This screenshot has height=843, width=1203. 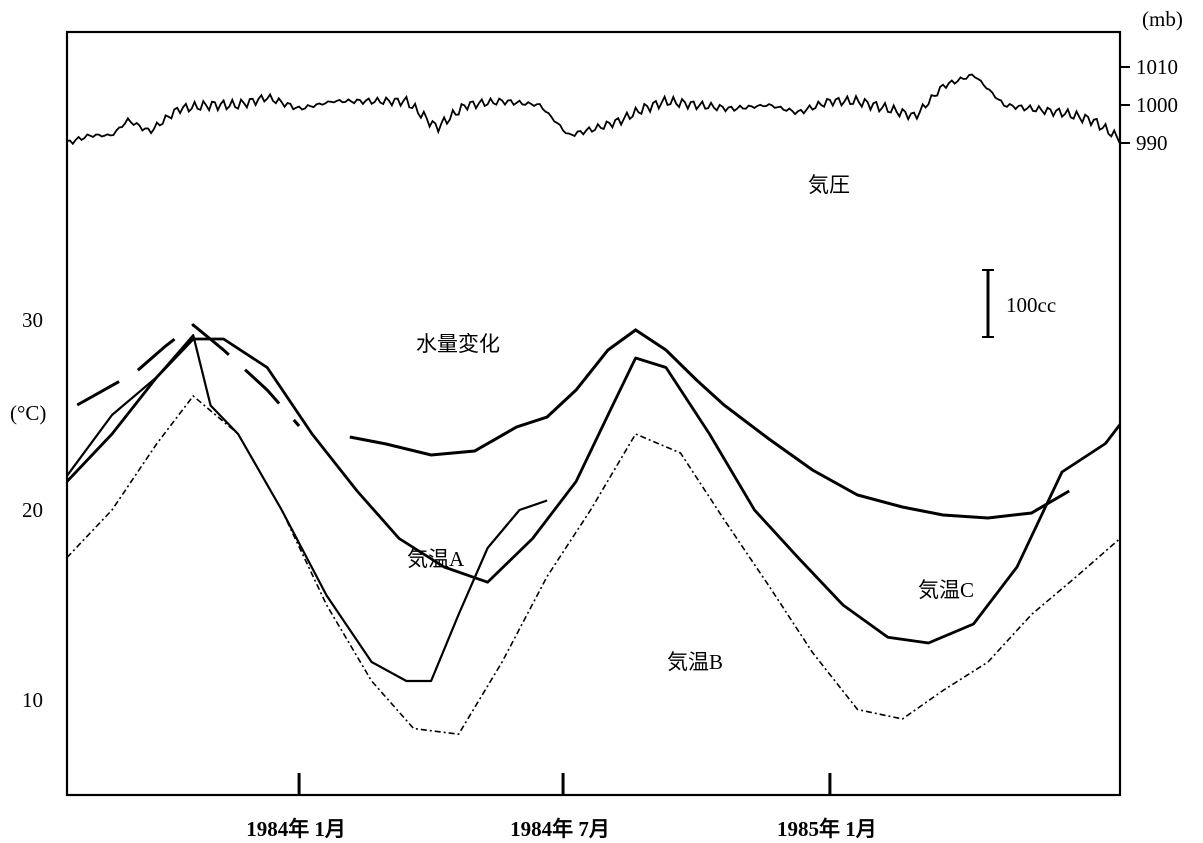 I want to click on right-axis: 1010 1000 990, so click(x=1149, y=105).